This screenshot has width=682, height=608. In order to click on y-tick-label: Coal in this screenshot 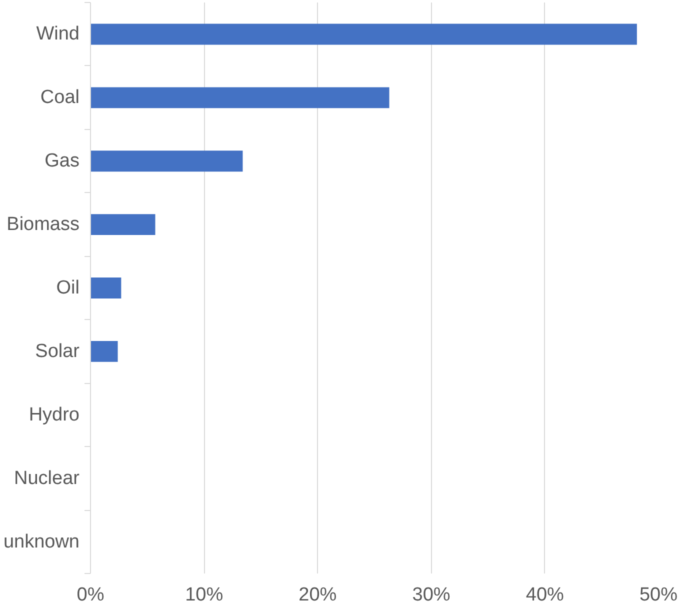, I will do `click(60, 97)`.